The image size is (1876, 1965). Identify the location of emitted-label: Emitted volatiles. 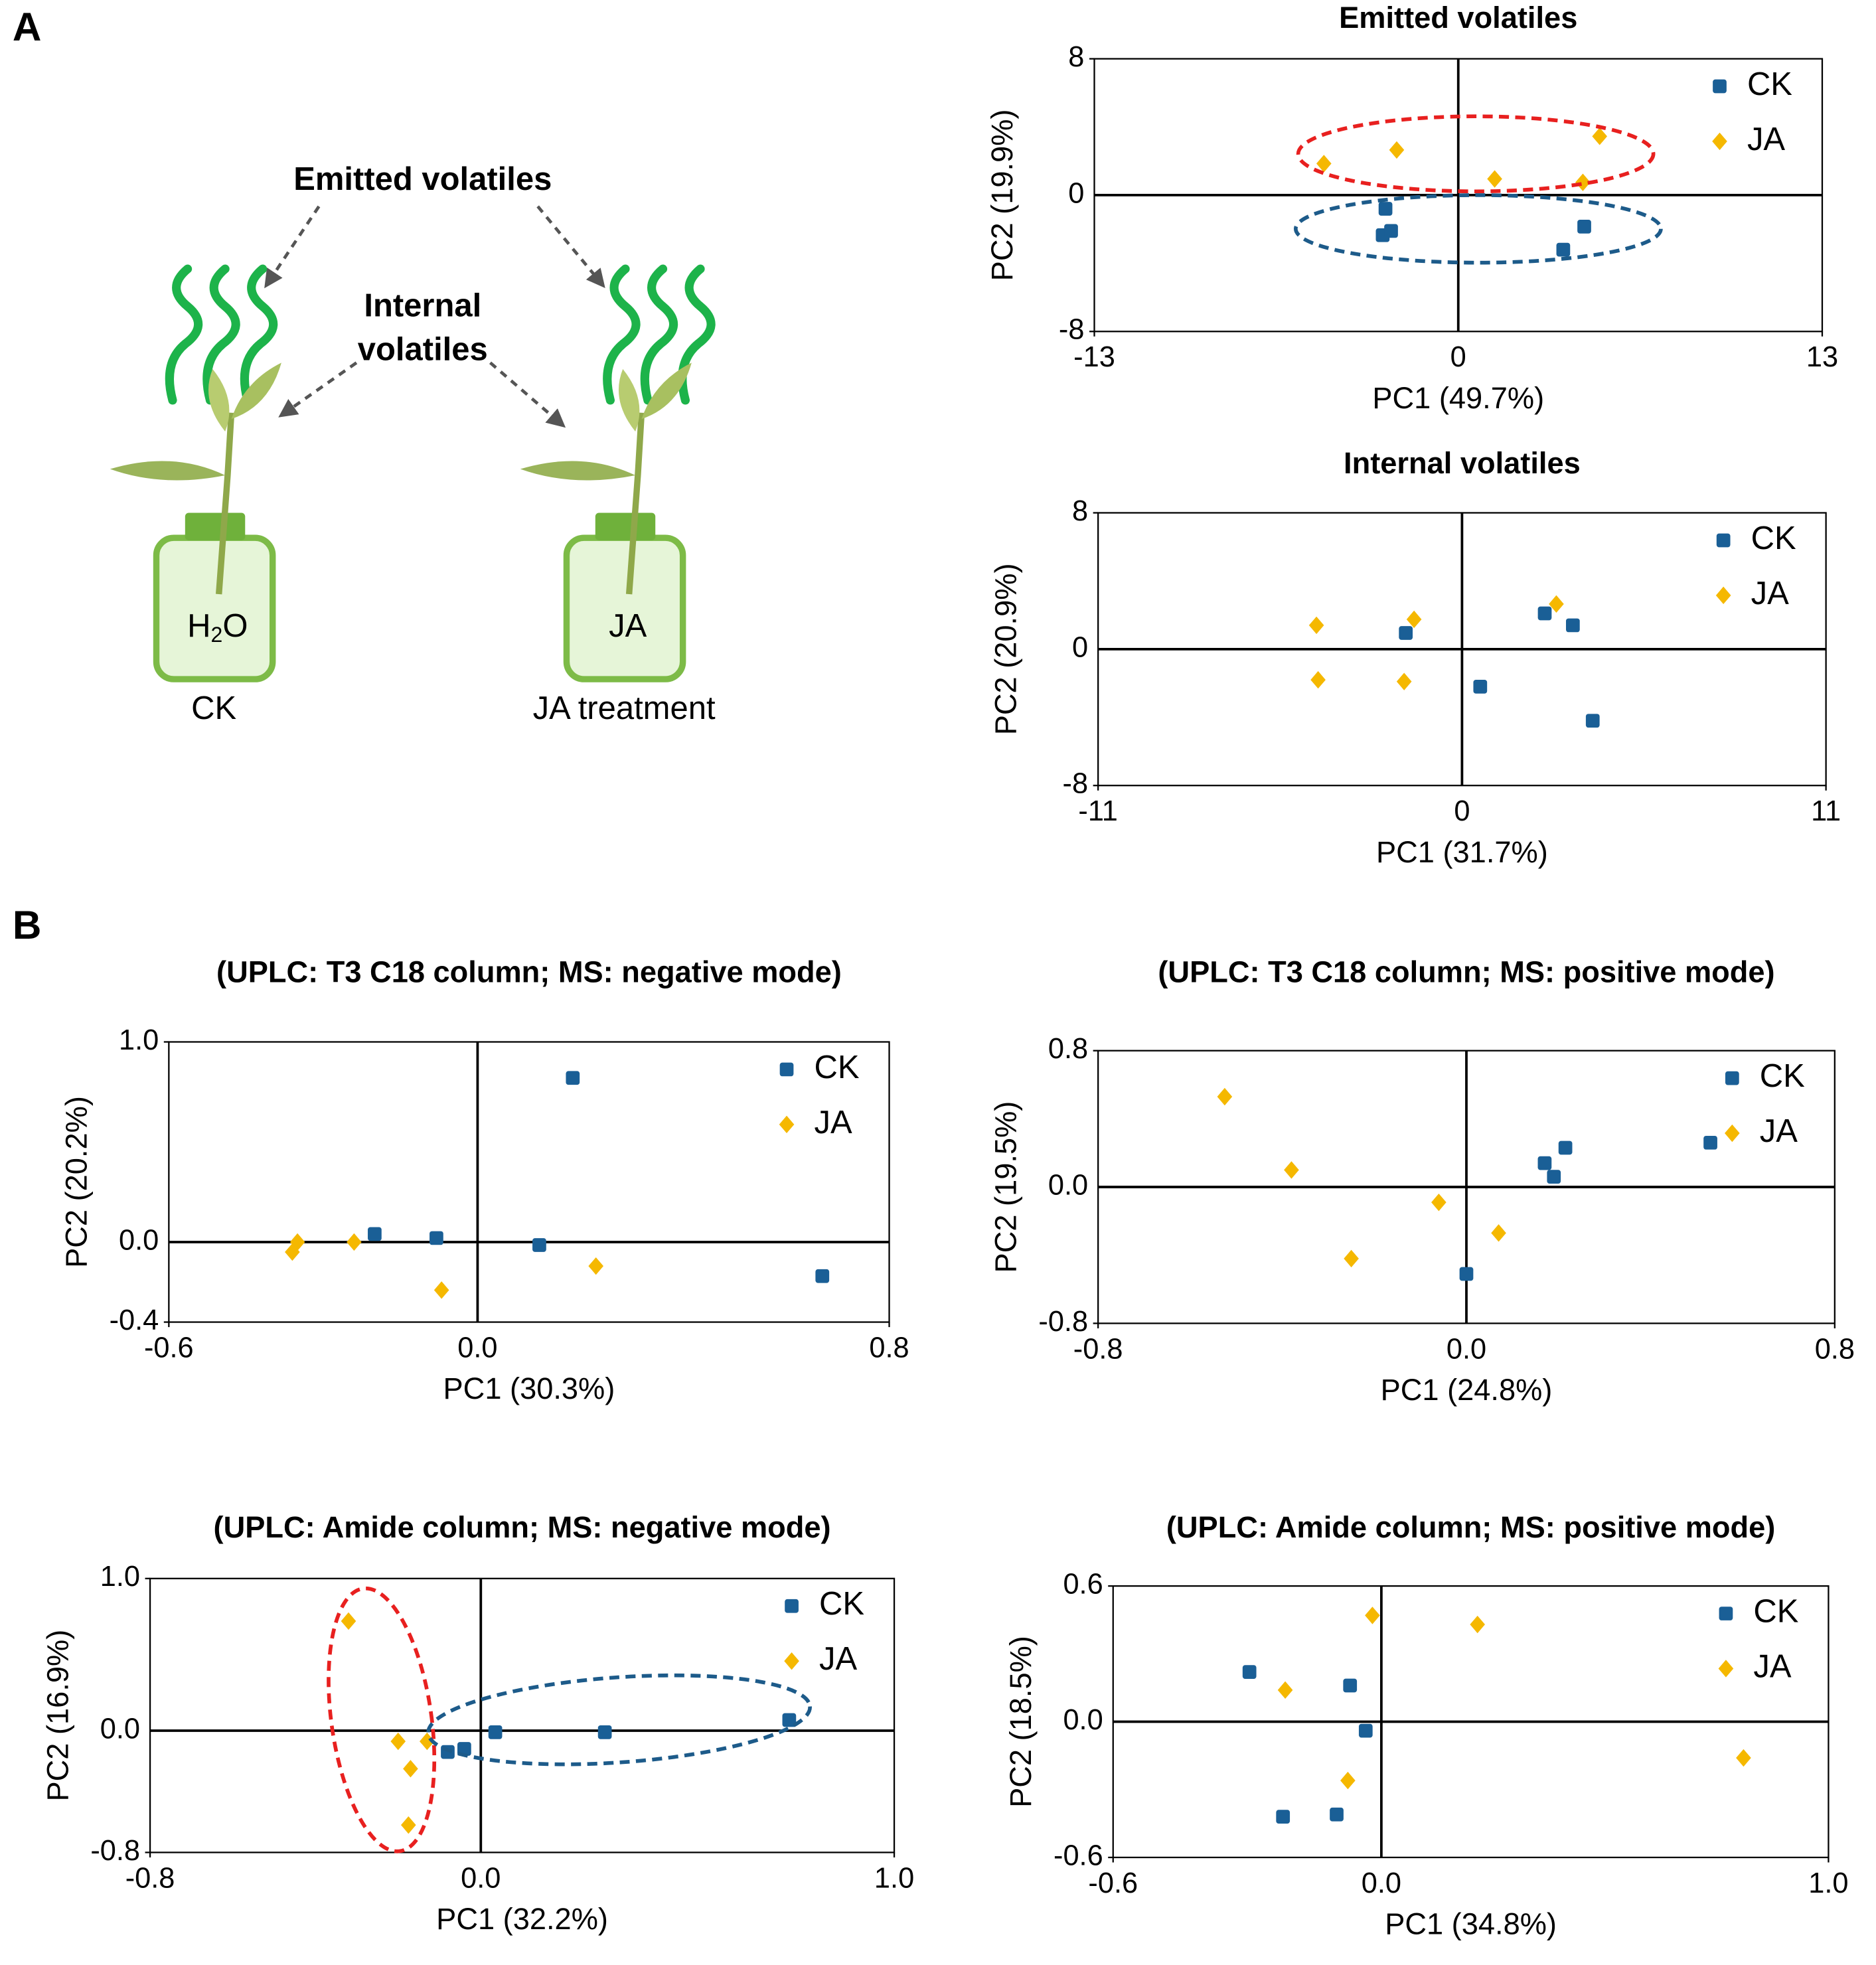
(422, 179).